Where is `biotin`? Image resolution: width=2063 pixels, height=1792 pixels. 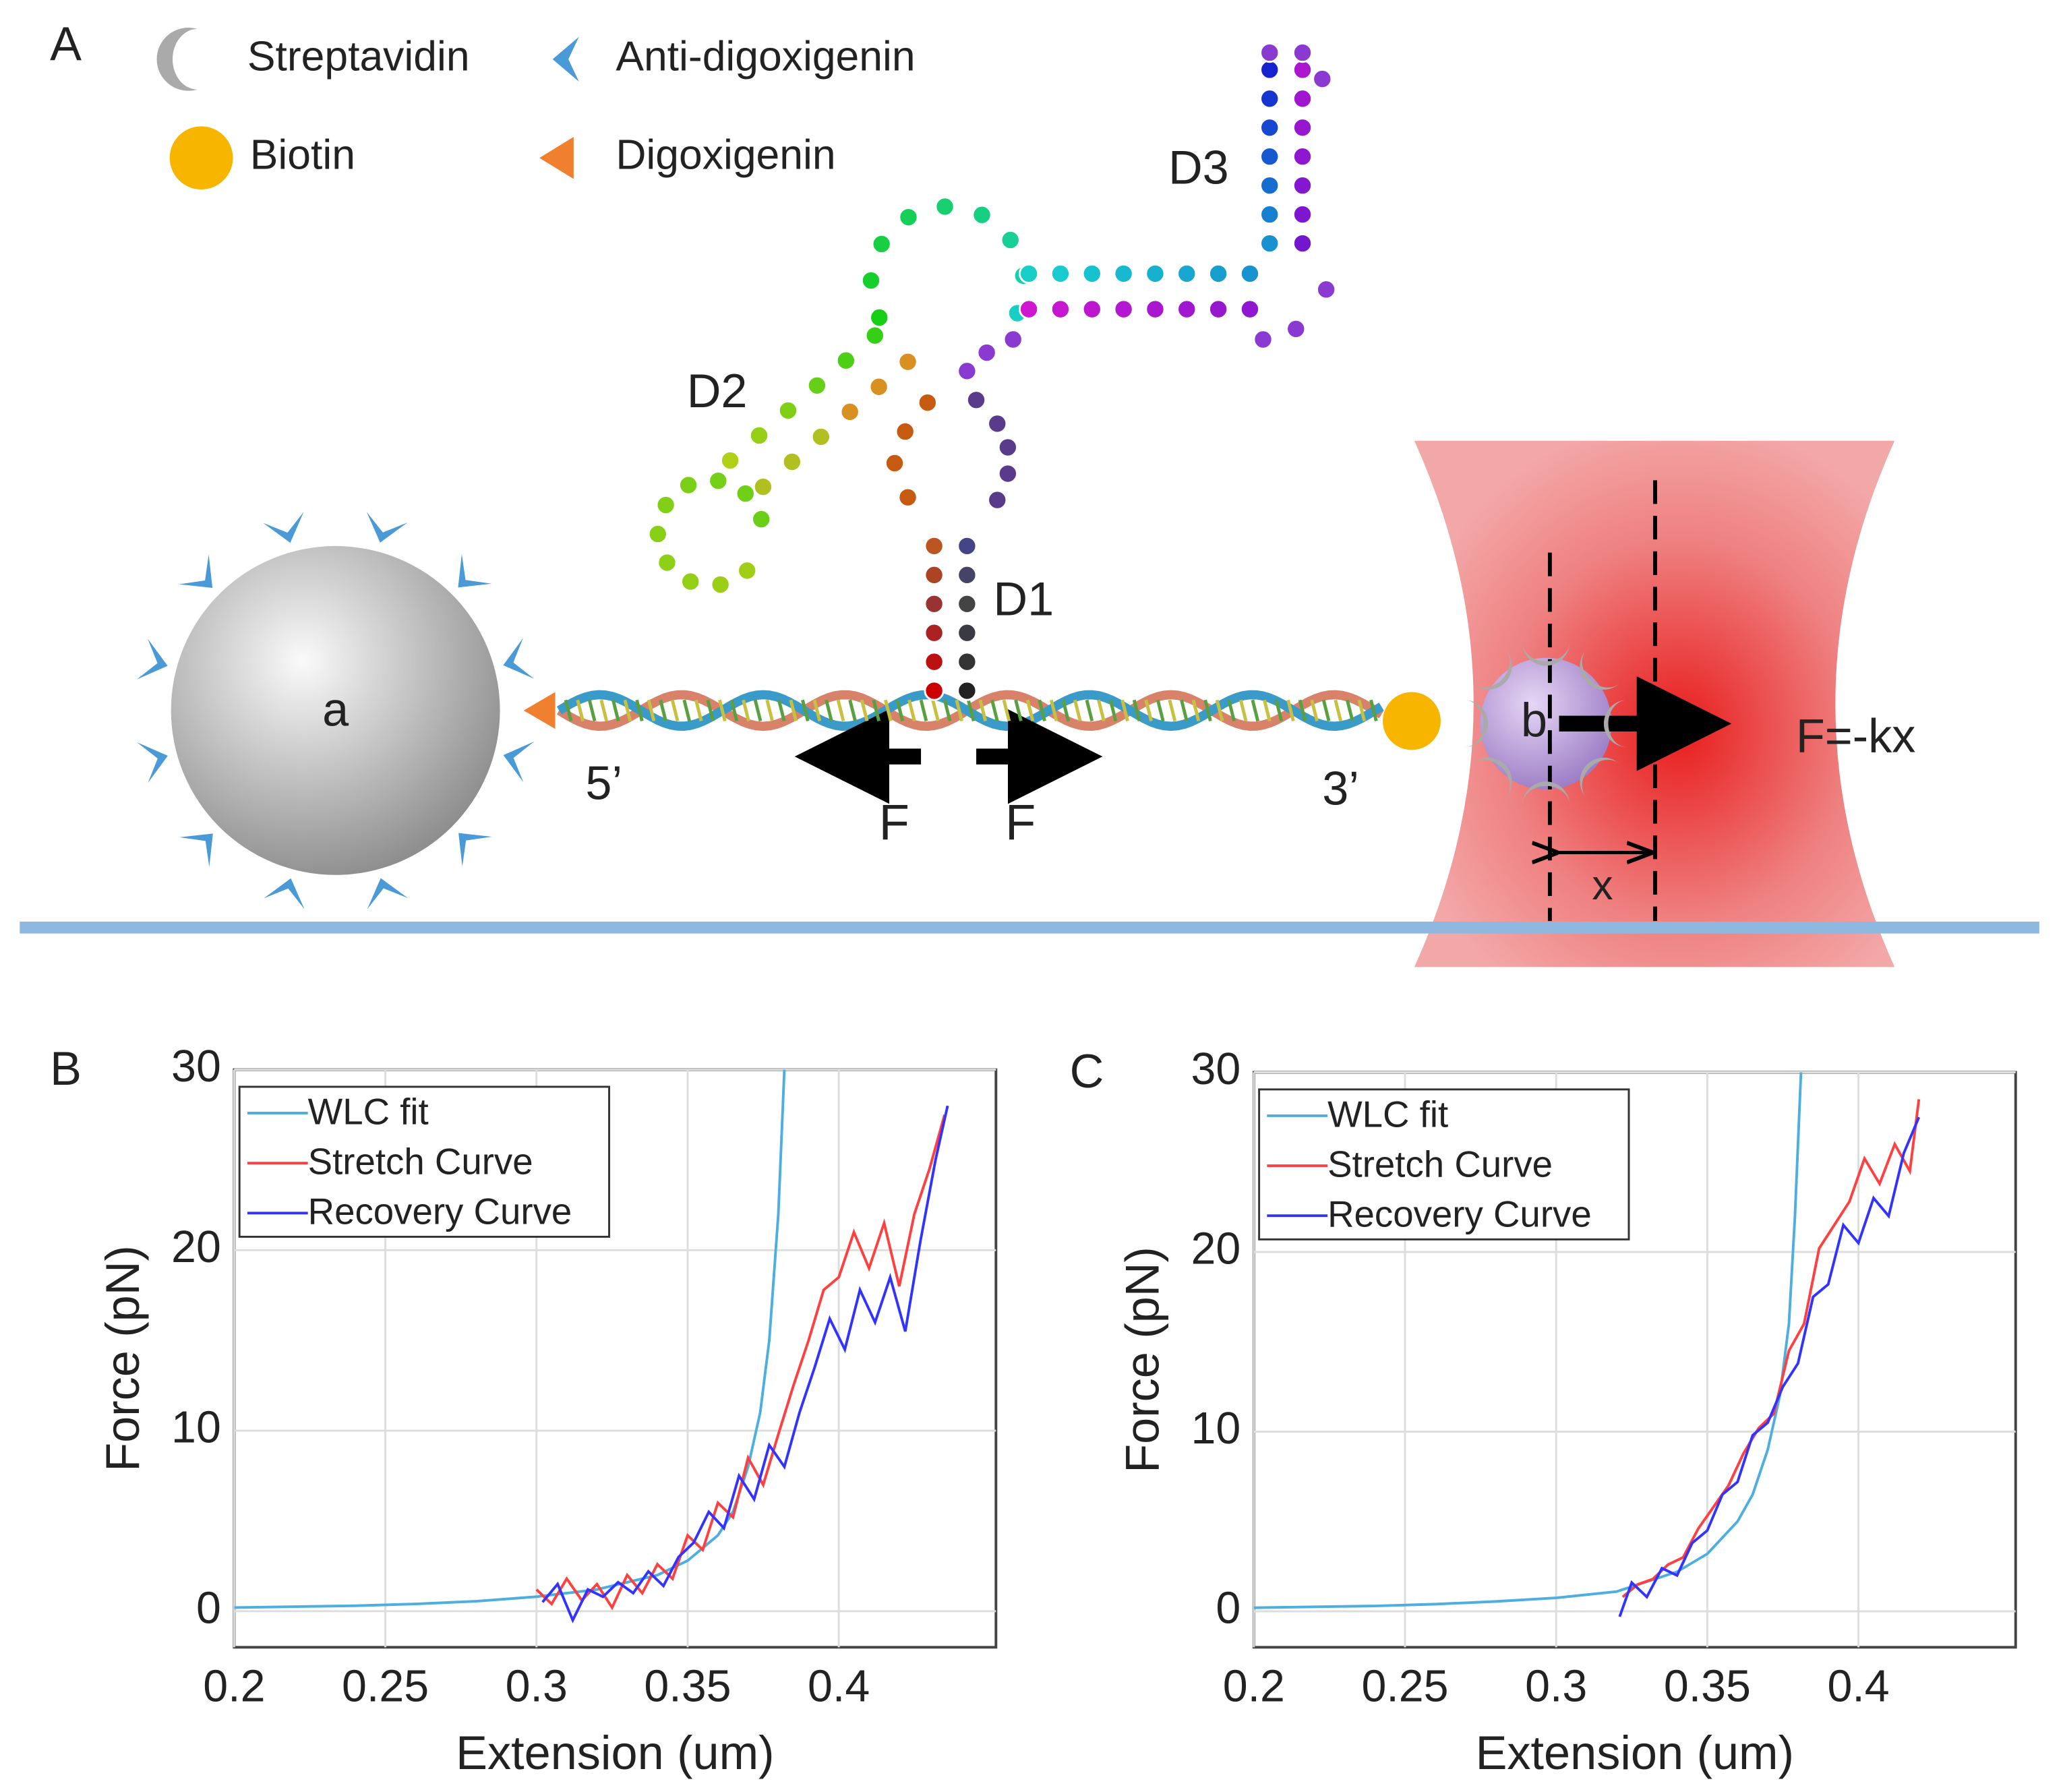 biotin is located at coordinates (1412, 721).